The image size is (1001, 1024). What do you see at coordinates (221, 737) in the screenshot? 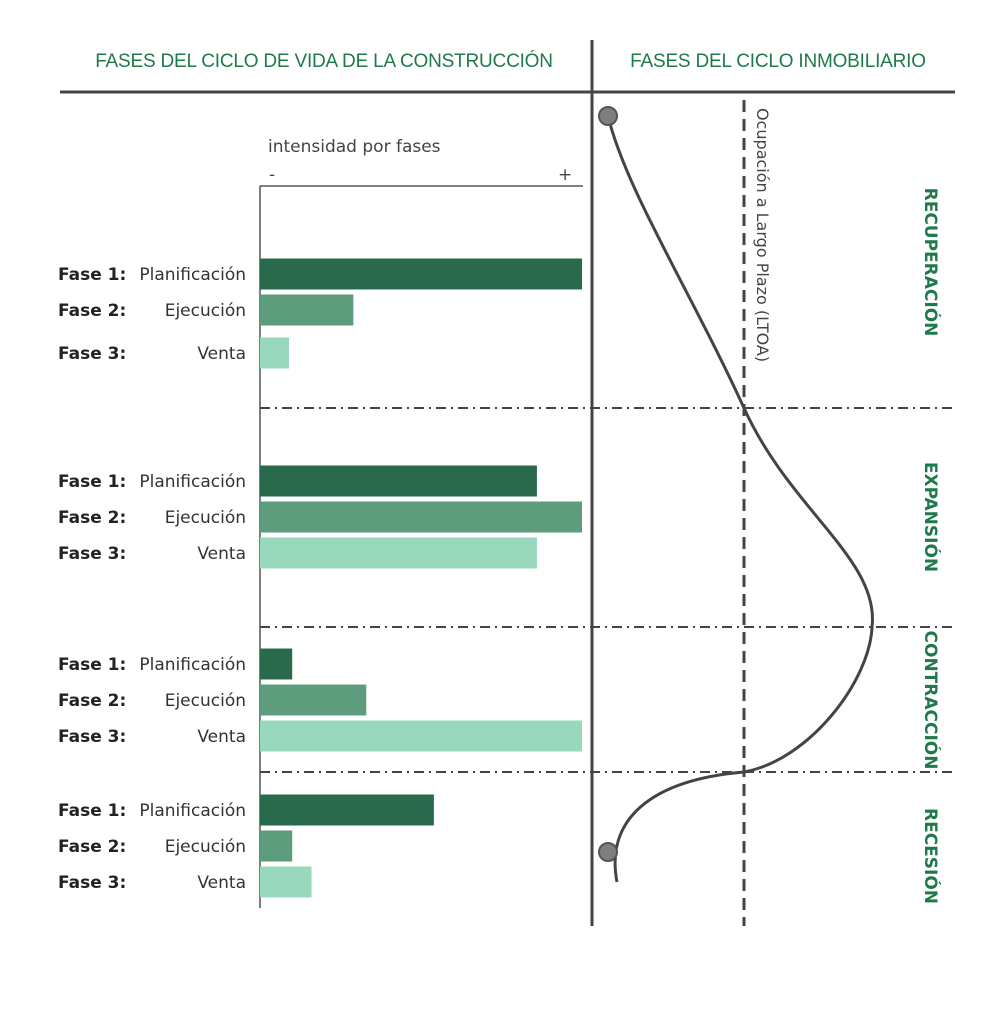
I see `phase-name-3-3: Venta` at bounding box center [221, 737].